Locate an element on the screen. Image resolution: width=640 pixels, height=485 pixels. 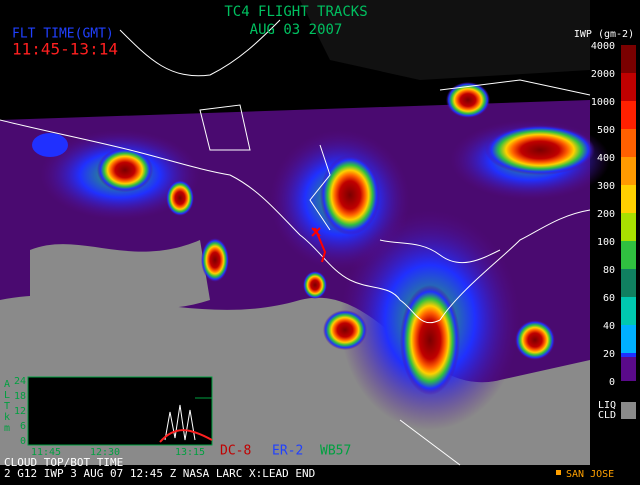
legend-title: IWP (gm-2) is located at coordinates (604, 34).